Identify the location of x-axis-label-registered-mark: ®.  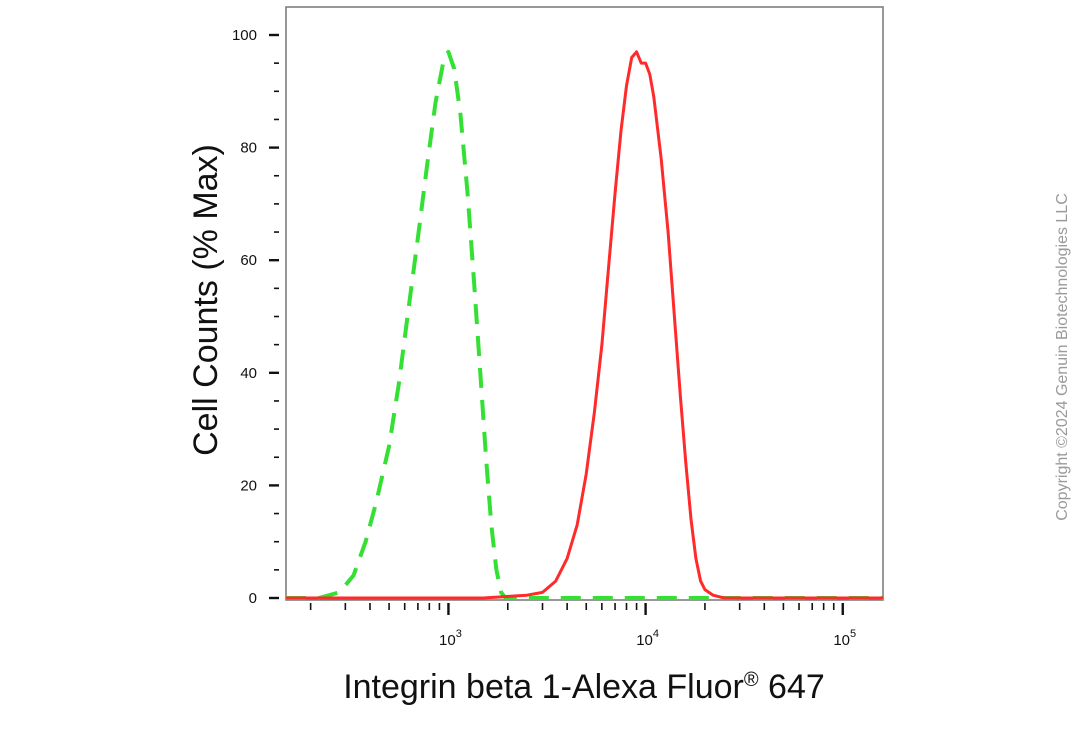
(751, 680).